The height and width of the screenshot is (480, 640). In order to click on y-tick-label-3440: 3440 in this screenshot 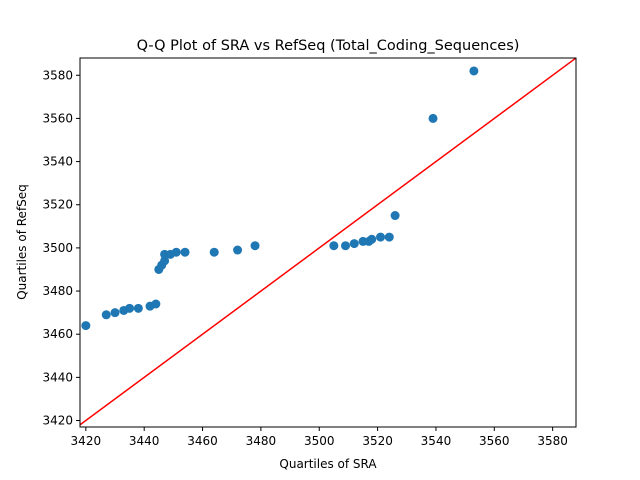, I will do `click(57, 377)`.